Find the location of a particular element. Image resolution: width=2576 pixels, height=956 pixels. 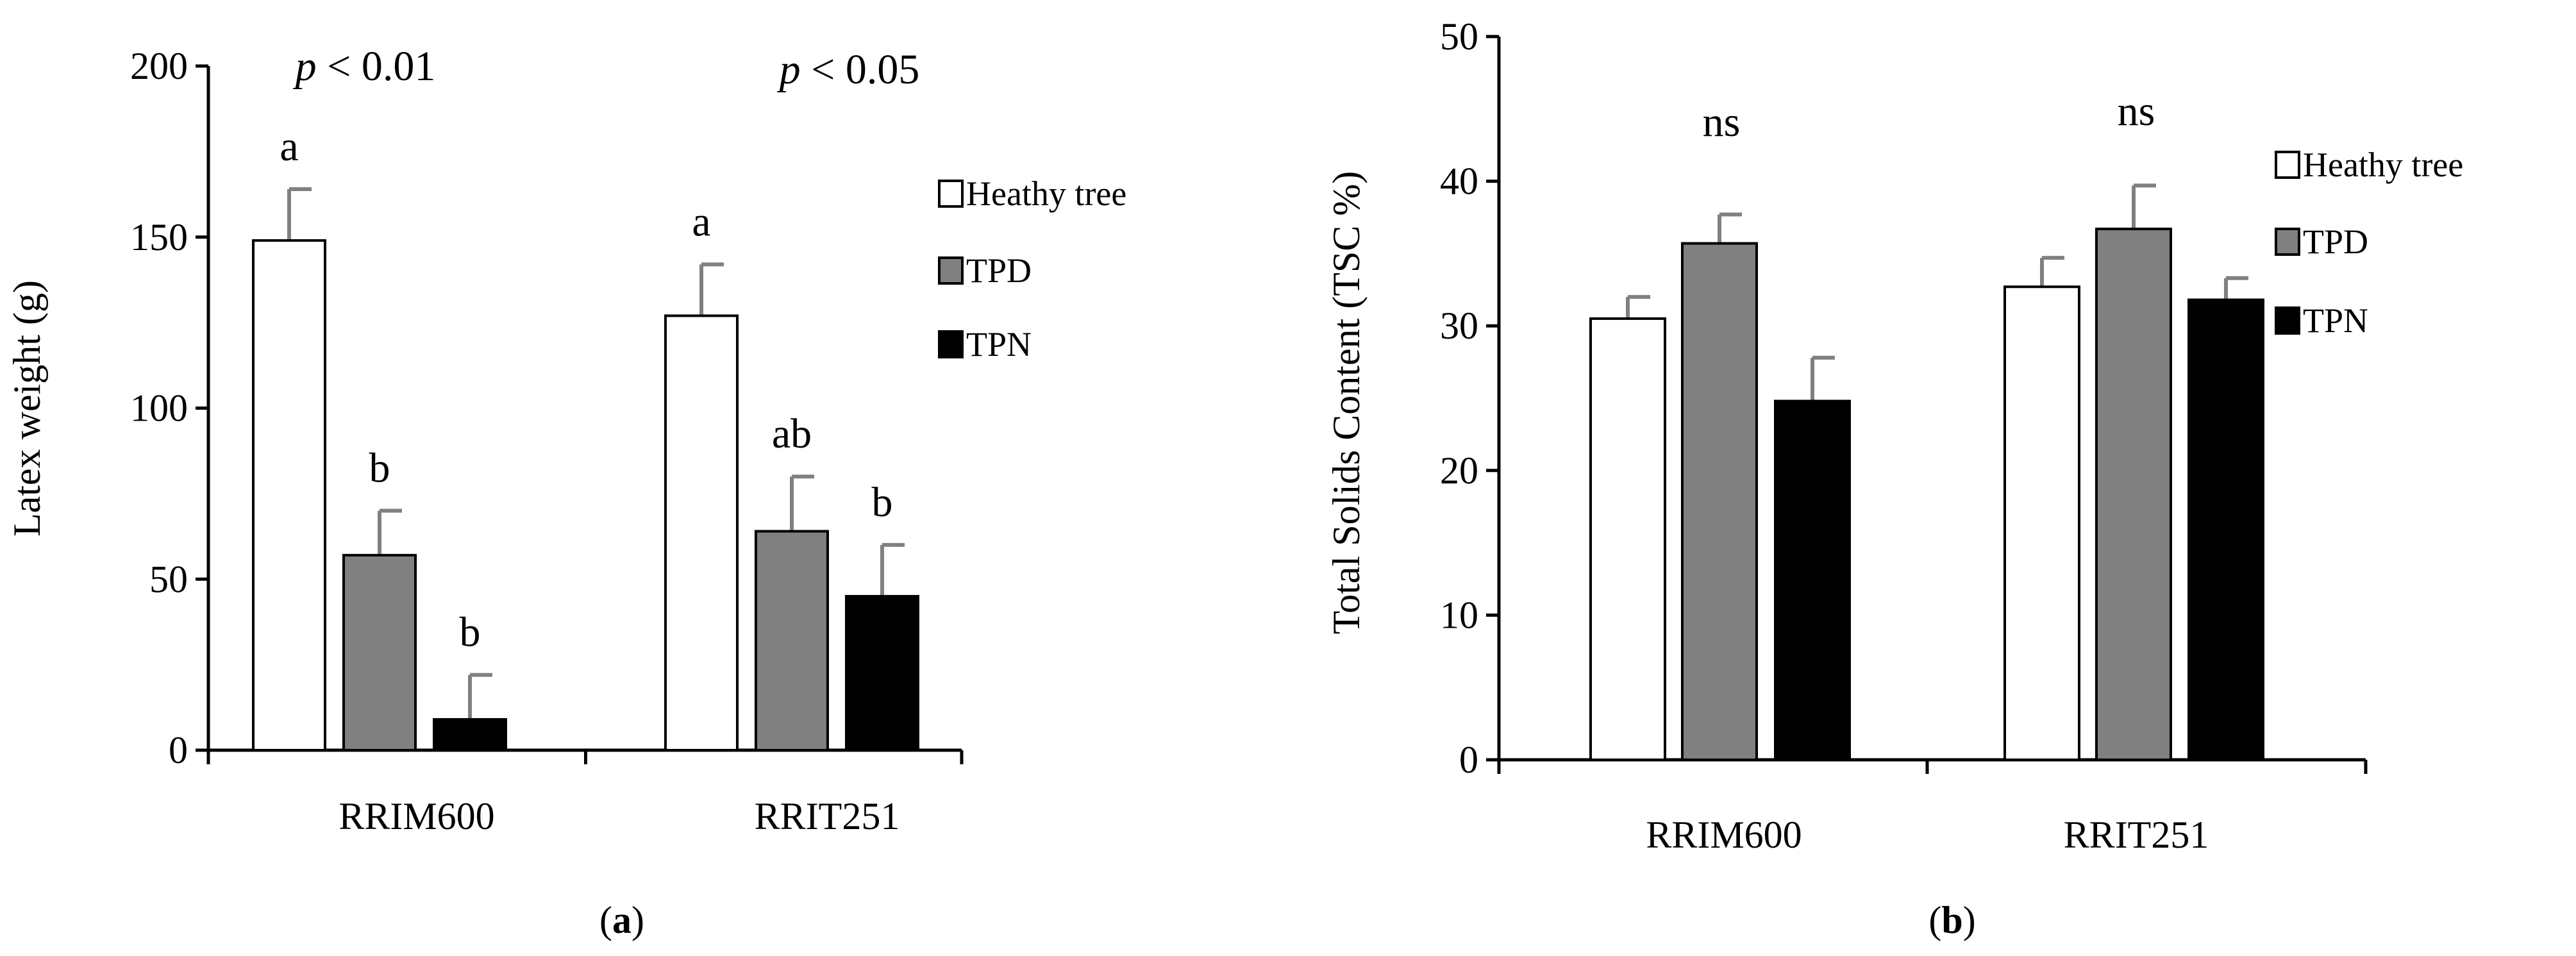

panel-label-letter: a is located at coordinates (621, 920).